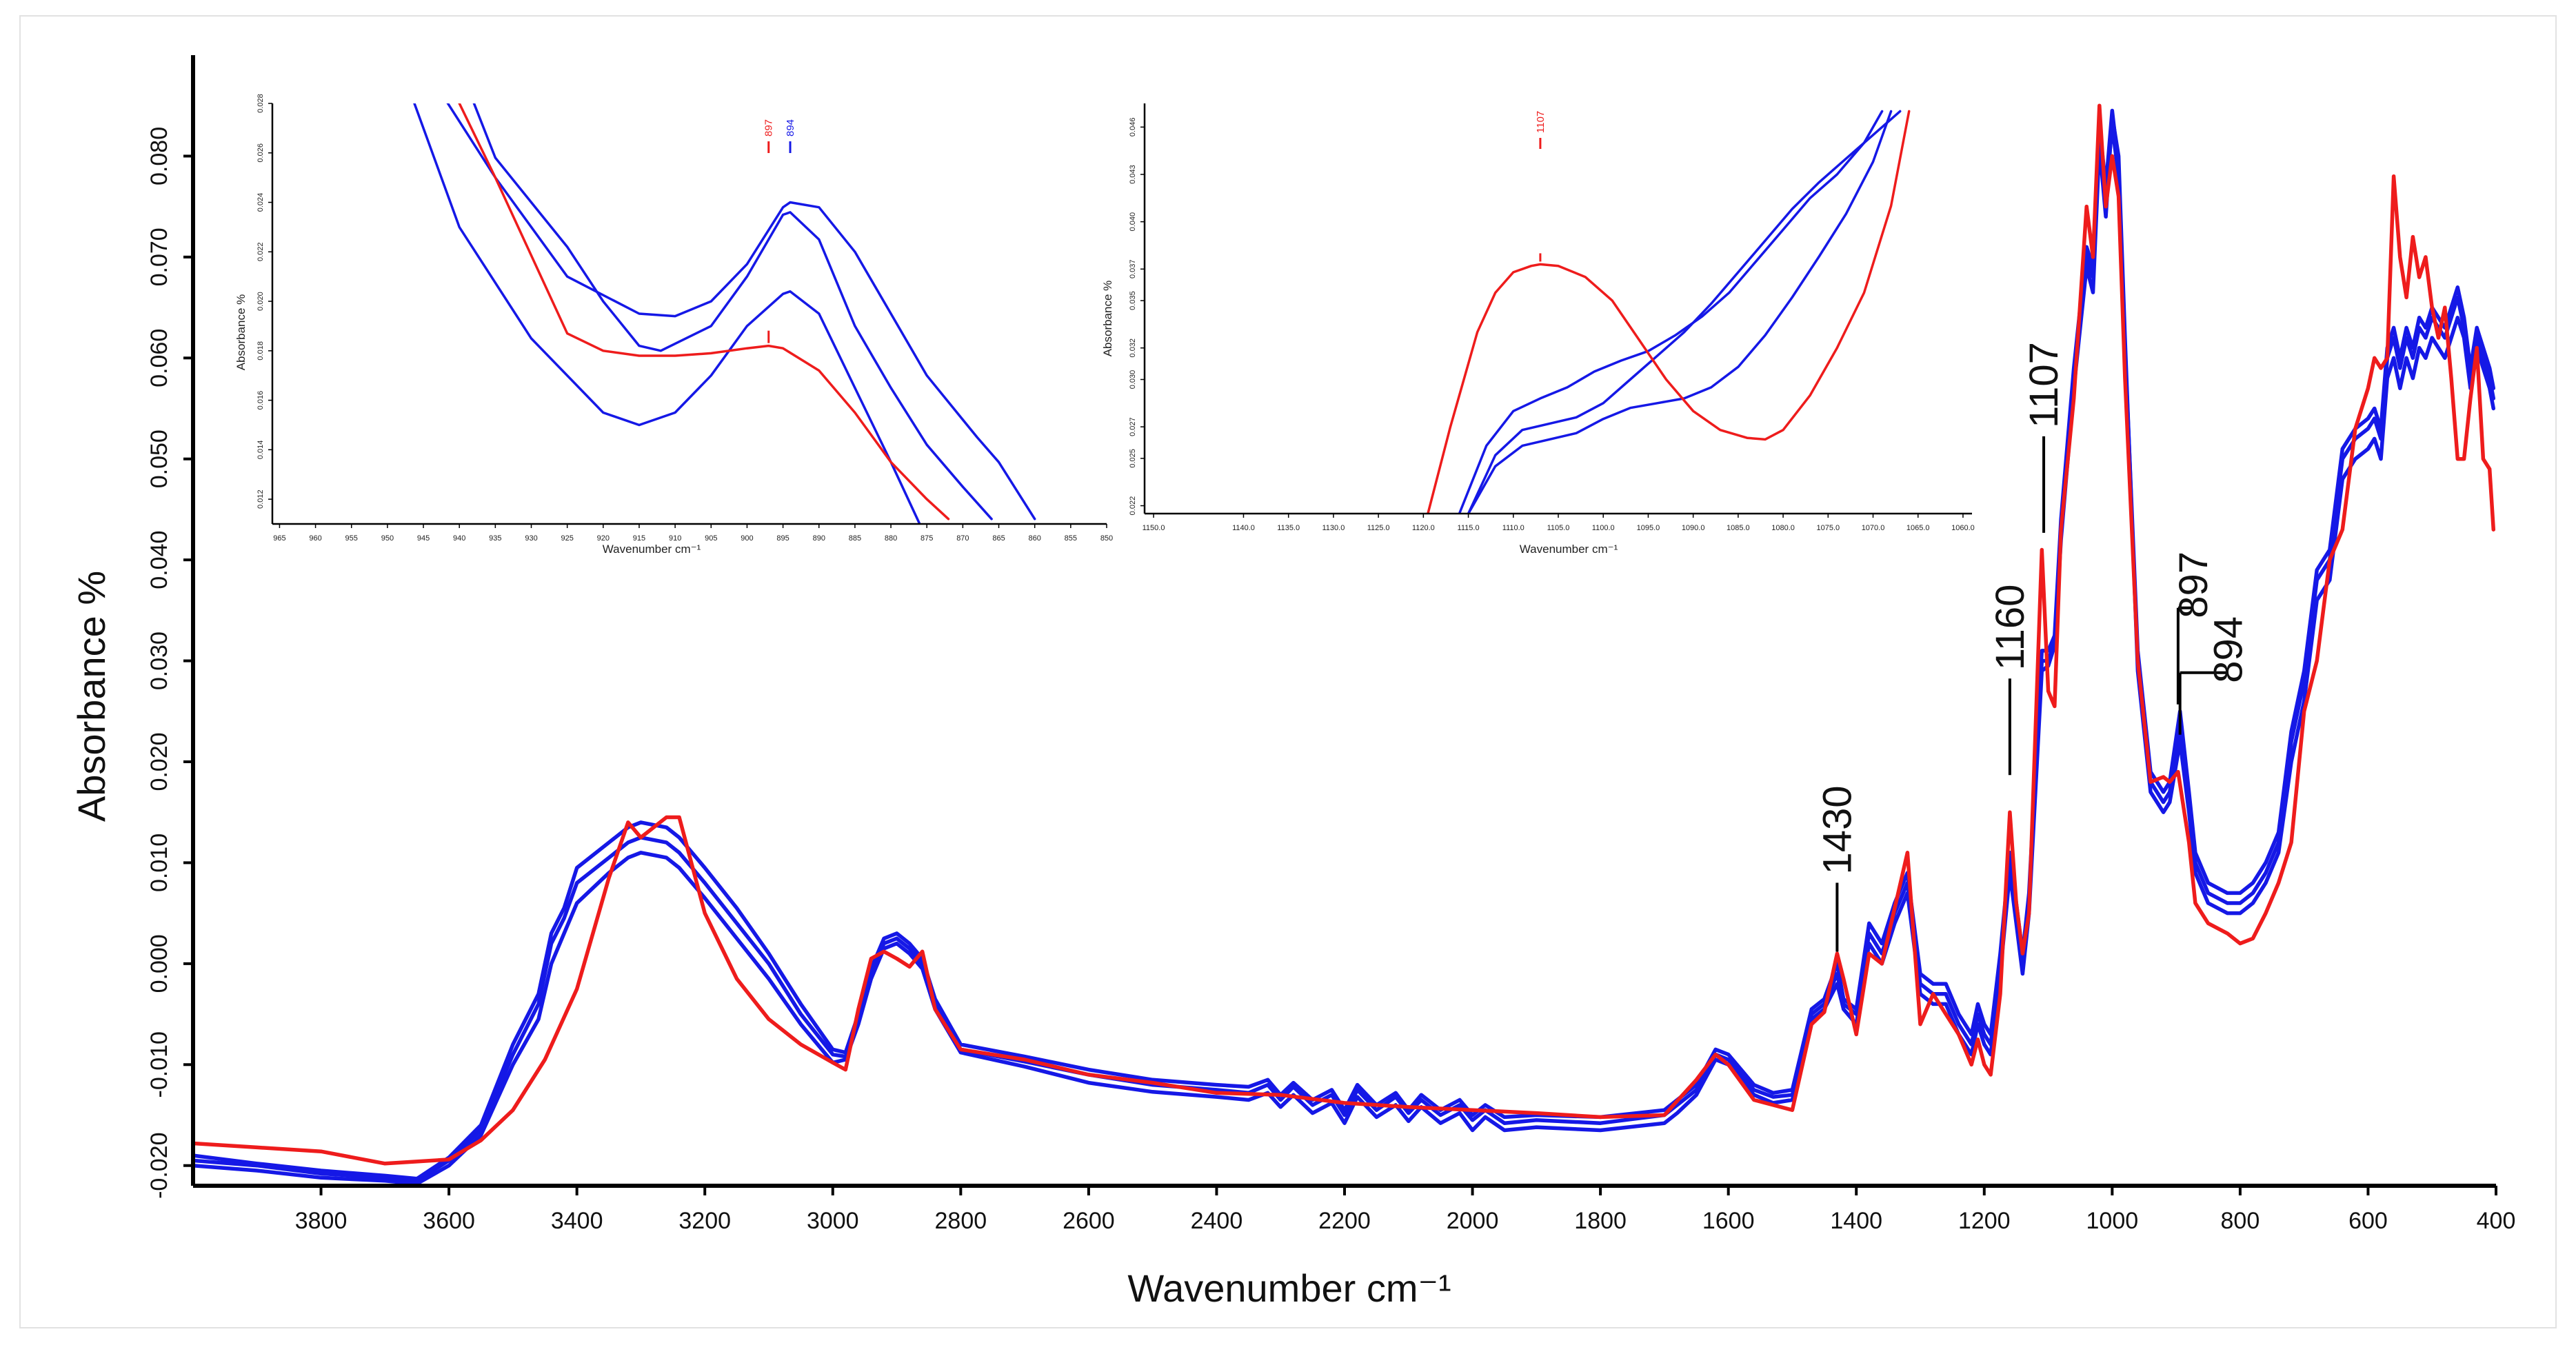 This screenshot has width=2576, height=1345. What do you see at coordinates (1133, 506) in the screenshot?
I see `inset2-y-tick-label: 0.022` at bounding box center [1133, 506].